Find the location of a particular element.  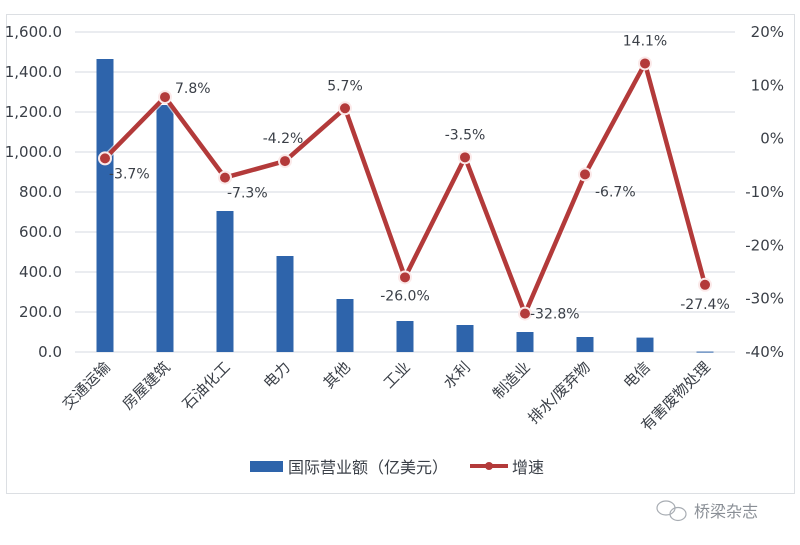

left-axis-tick: 400.0 is located at coordinates (40, 272).